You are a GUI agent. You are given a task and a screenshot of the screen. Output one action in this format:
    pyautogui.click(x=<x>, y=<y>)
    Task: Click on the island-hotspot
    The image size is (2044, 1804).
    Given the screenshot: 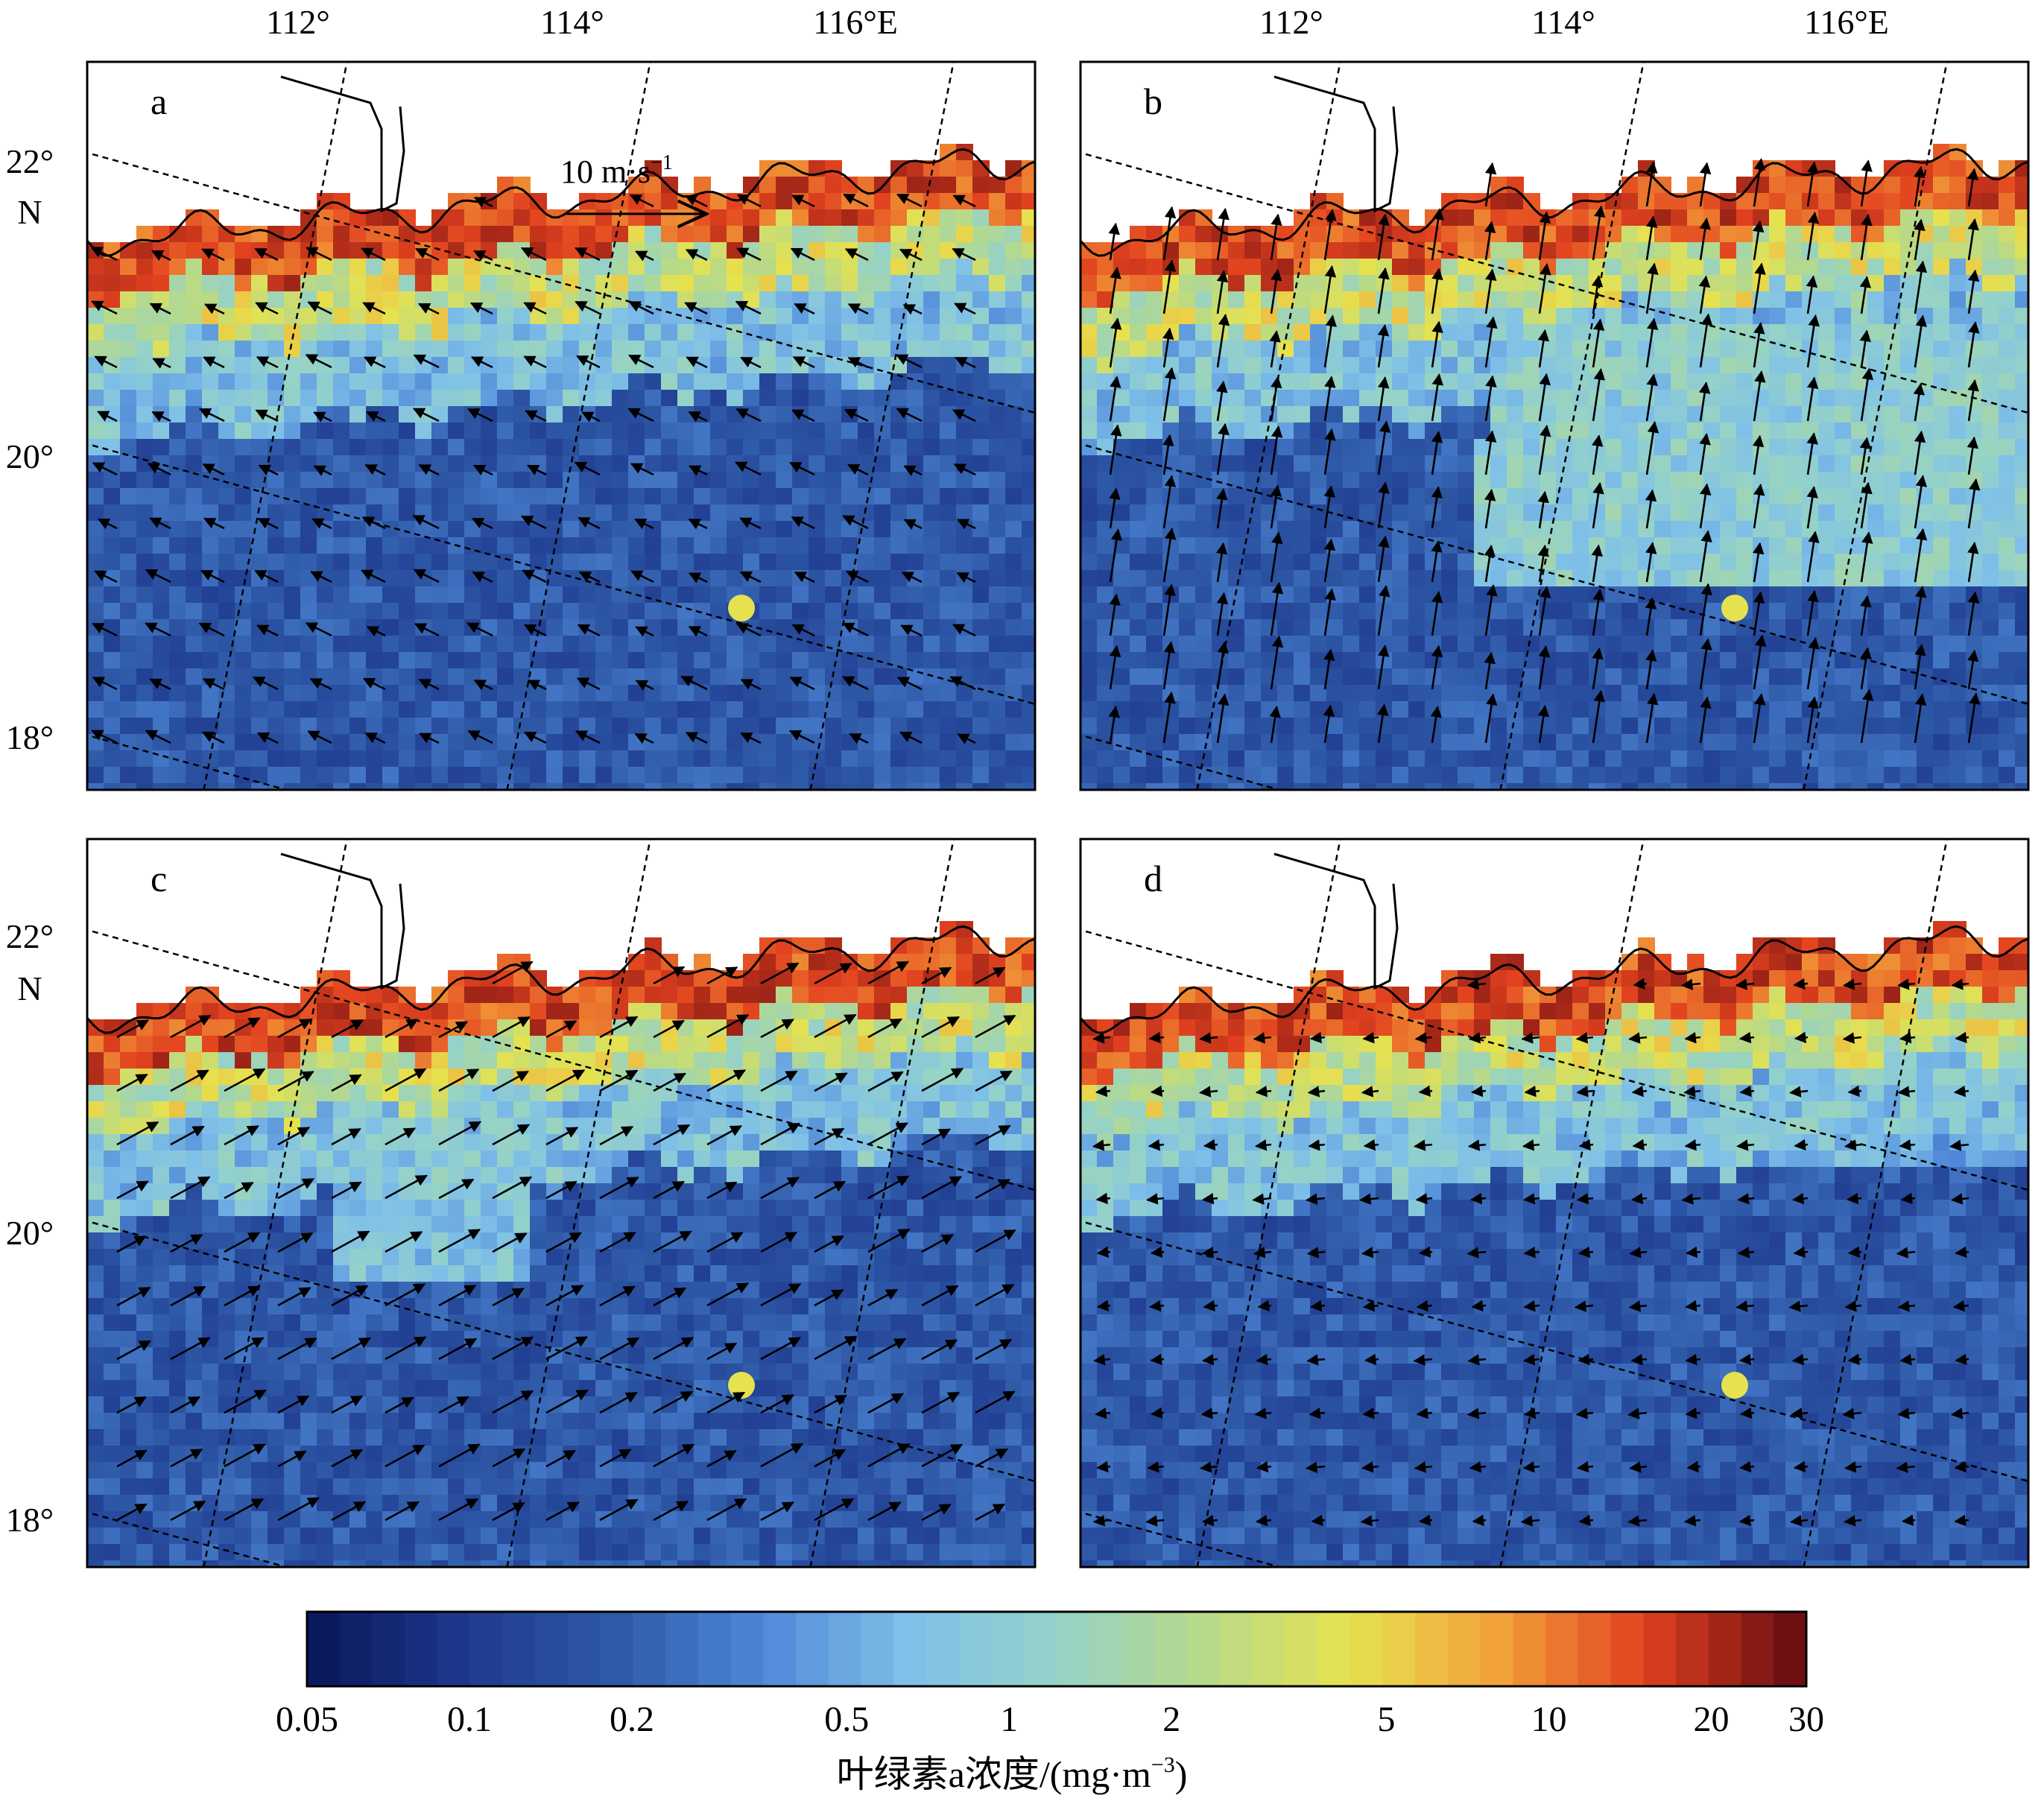 What is the action you would take?
    pyautogui.click(x=741, y=608)
    